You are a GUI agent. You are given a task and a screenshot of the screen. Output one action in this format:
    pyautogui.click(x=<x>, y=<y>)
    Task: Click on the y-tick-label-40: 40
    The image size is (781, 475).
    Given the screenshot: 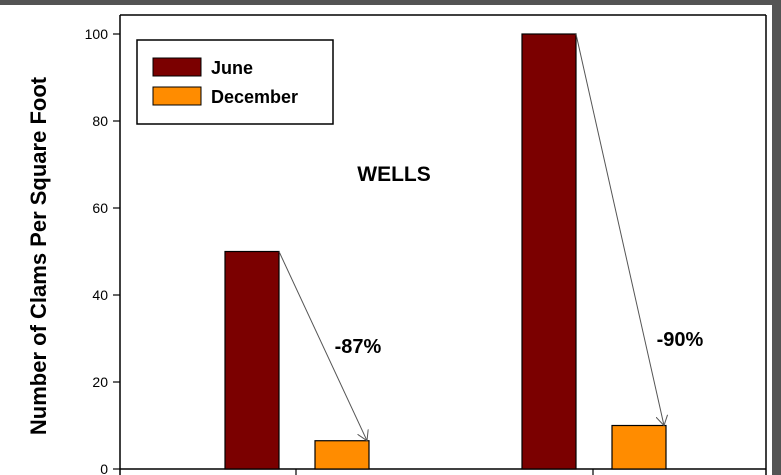 What is the action you would take?
    pyautogui.click(x=100, y=295)
    